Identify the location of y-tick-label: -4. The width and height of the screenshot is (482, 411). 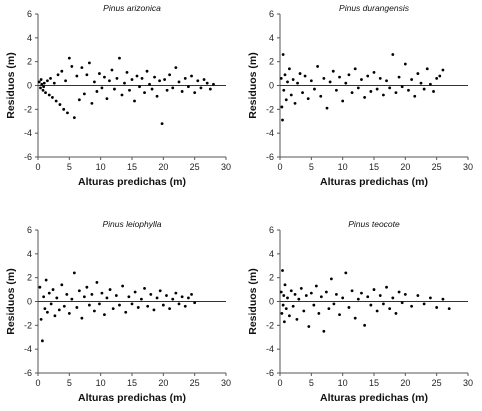
(28, 133).